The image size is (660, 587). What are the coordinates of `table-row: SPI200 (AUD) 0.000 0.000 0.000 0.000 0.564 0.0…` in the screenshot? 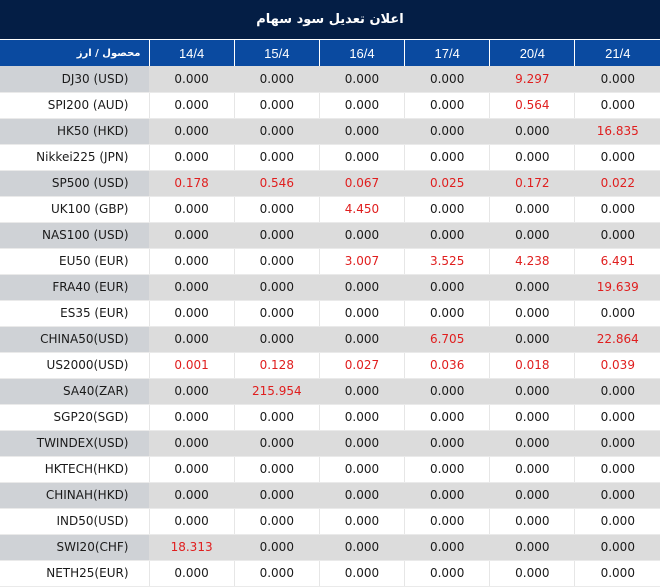 It's located at (330, 105).